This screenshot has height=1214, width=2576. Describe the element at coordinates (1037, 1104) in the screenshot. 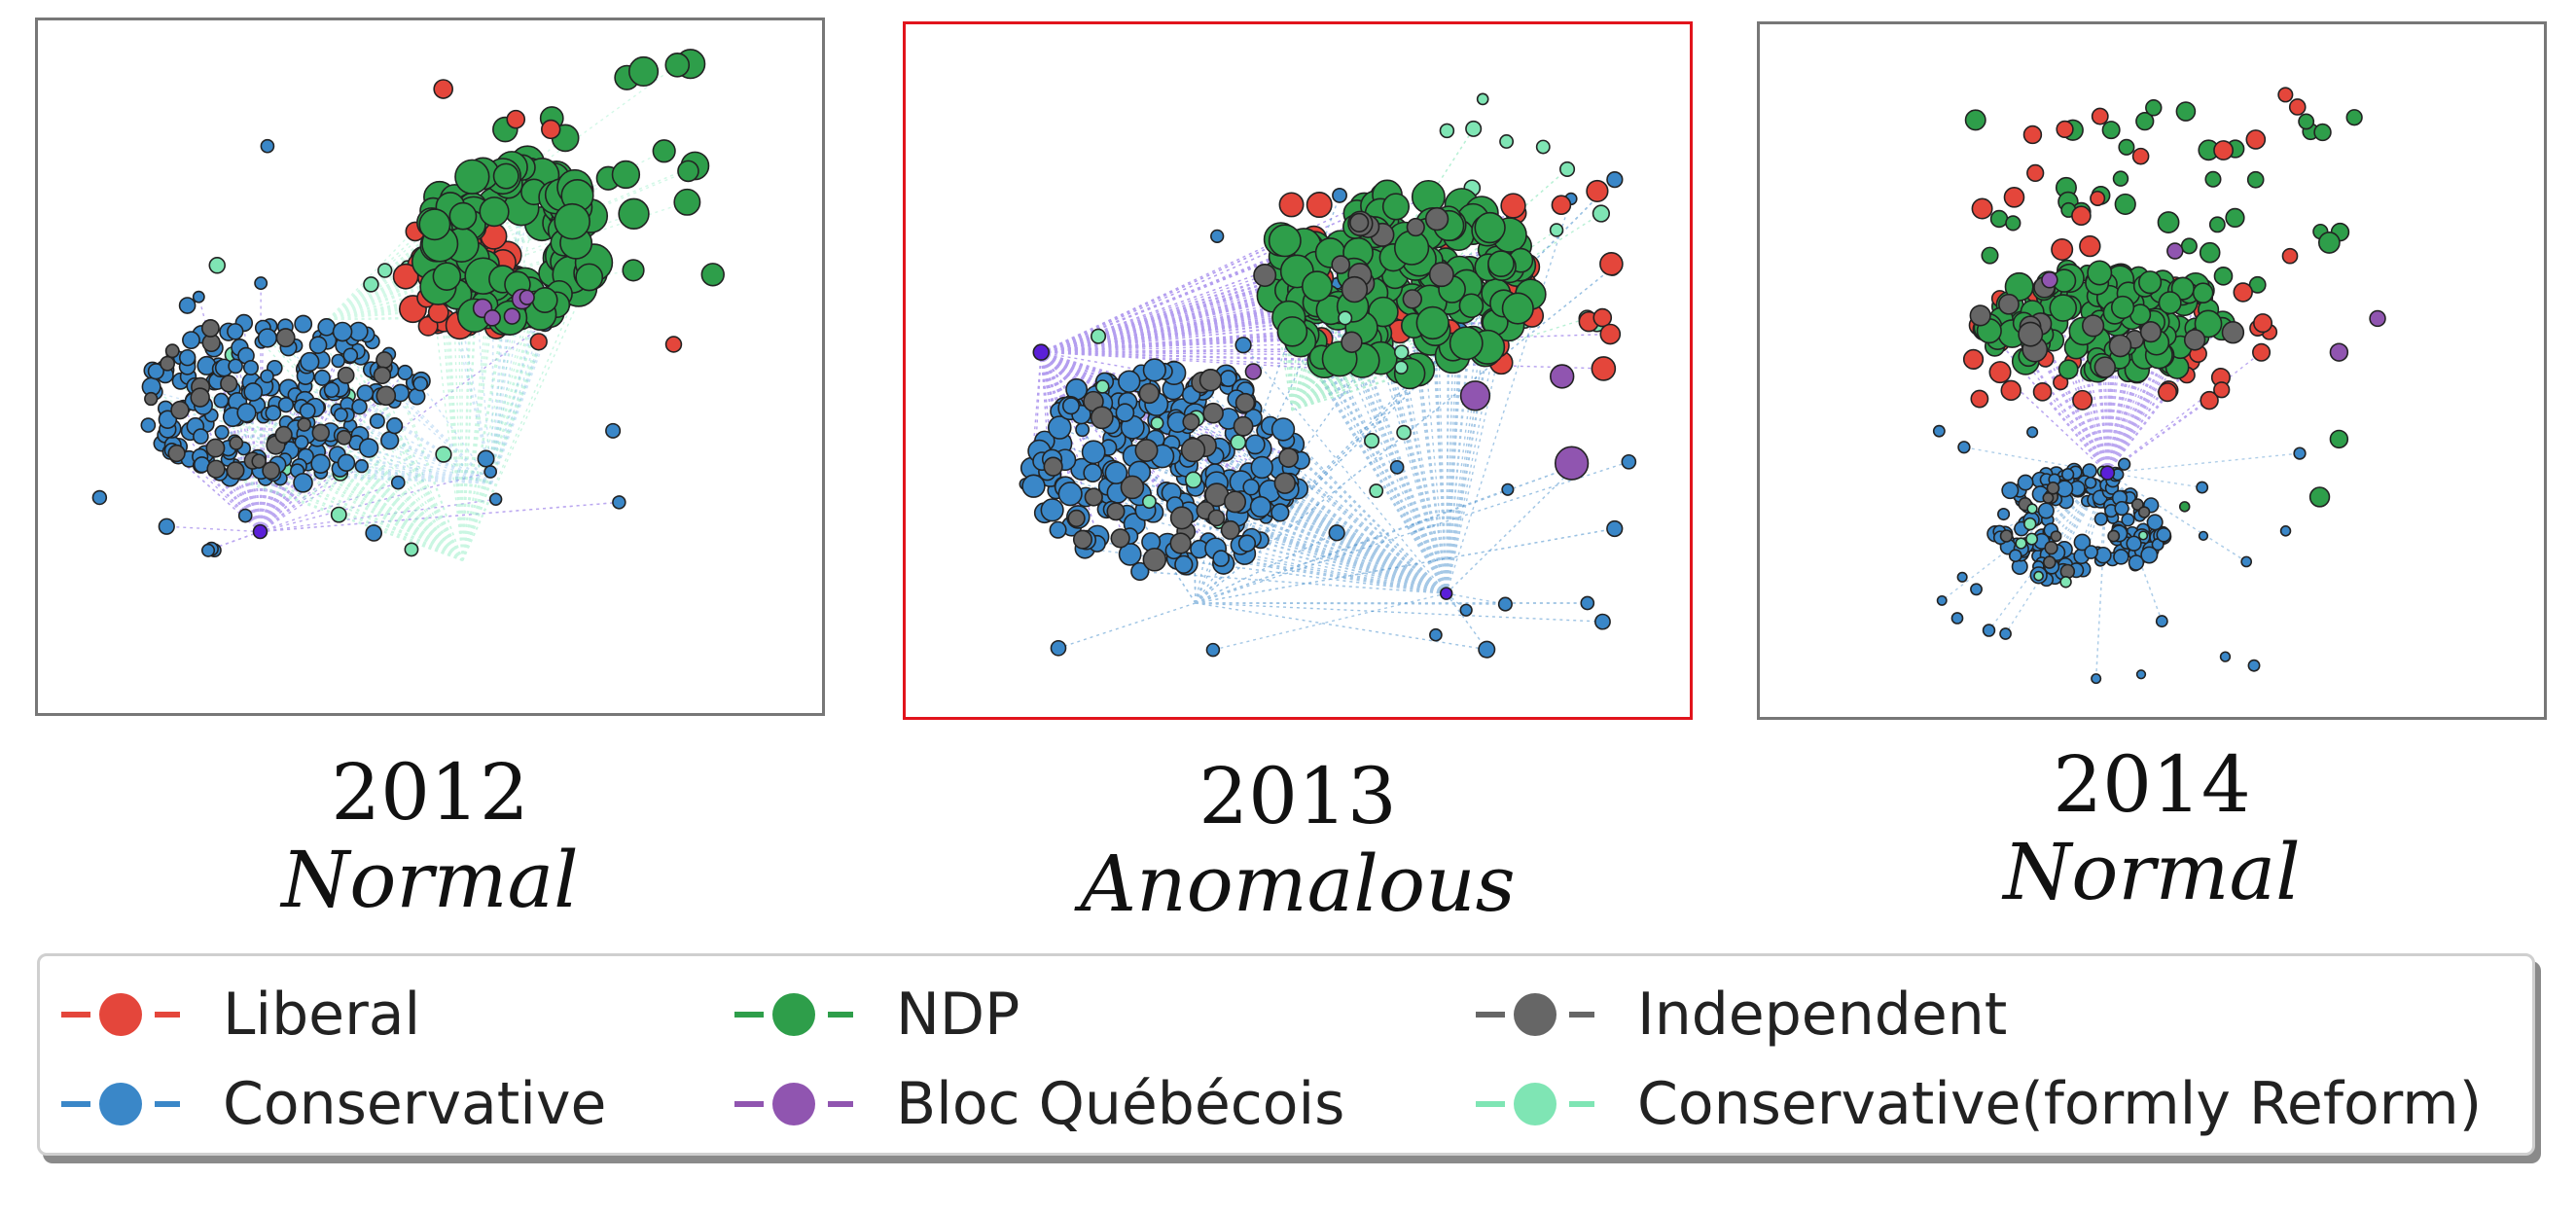

I see `legend-item-bloc-quebecois: Bloc Québécois` at that location.